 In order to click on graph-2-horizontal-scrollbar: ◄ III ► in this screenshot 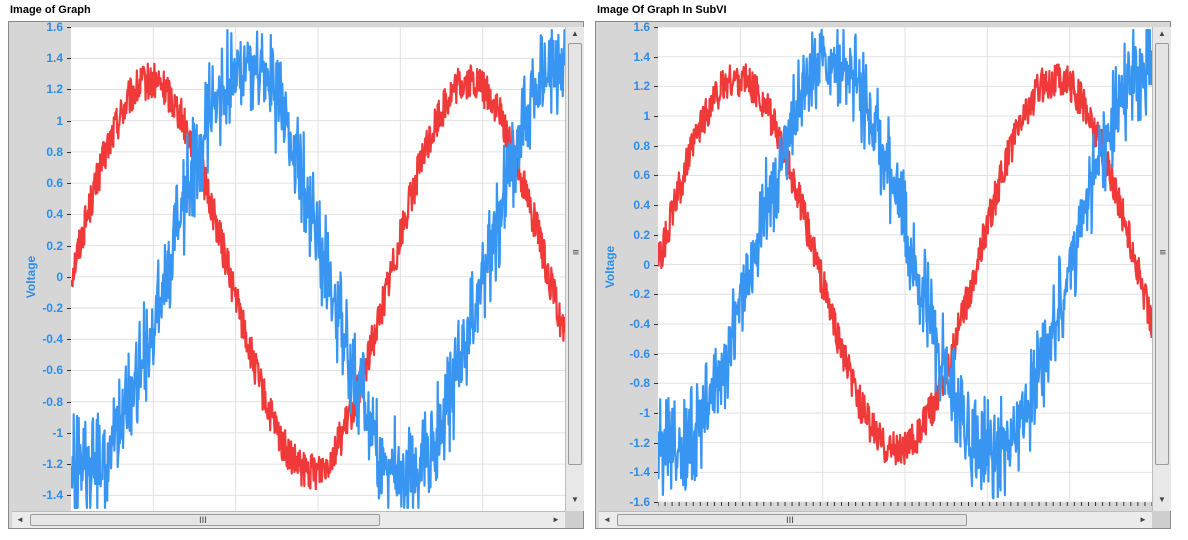, I will do `click(875, 519)`.